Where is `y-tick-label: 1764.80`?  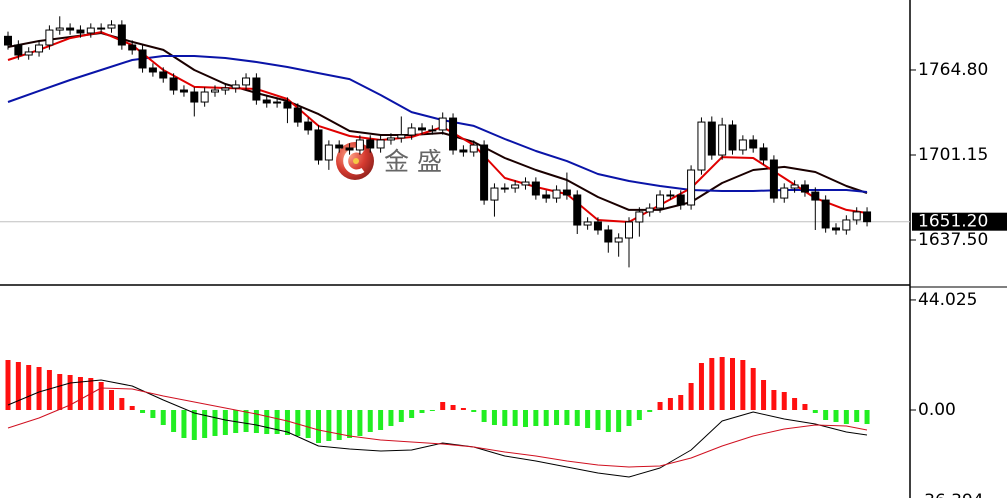 y-tick-label: 1764.80 is located at coordinates (953, 70).